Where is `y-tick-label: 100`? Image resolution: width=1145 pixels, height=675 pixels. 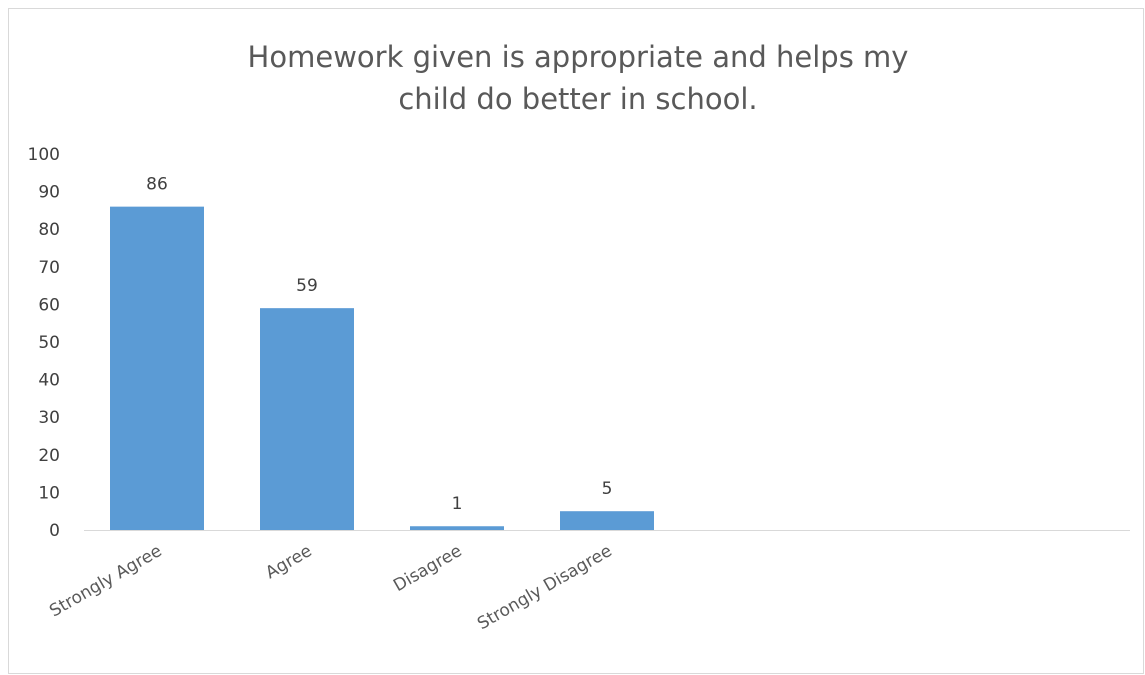
y-tick-label: 100 is located at coordinates (44, 155).